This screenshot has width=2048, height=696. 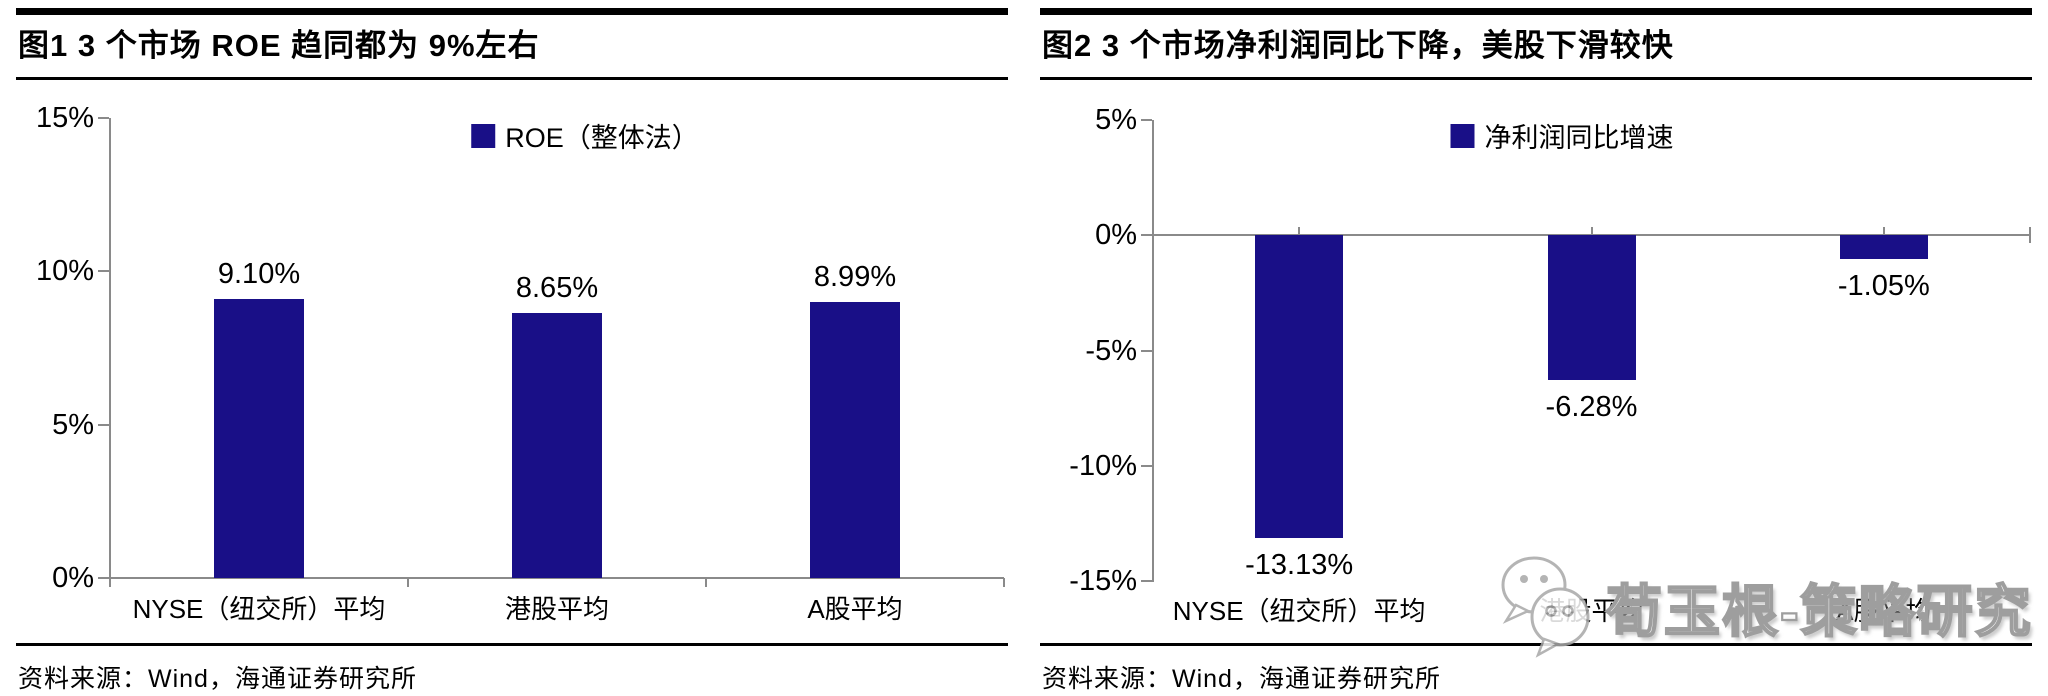 I want to click on y-tick-label: -10%, so click(x=1103, y=465).